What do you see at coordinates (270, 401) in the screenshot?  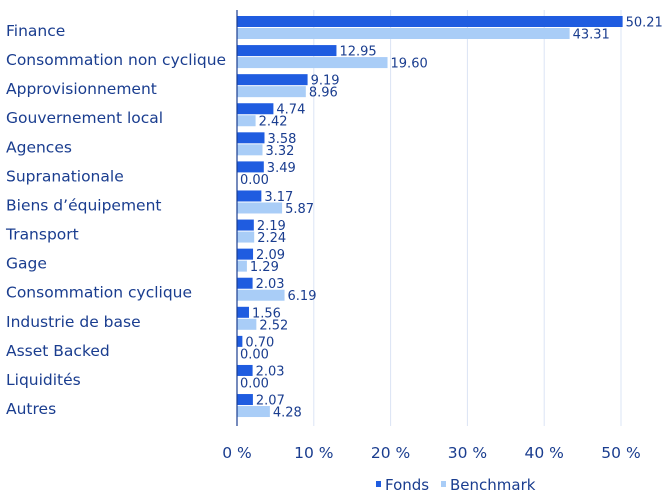 I see `value-label-fonds: 2.07` at bounding box center [270, 401].